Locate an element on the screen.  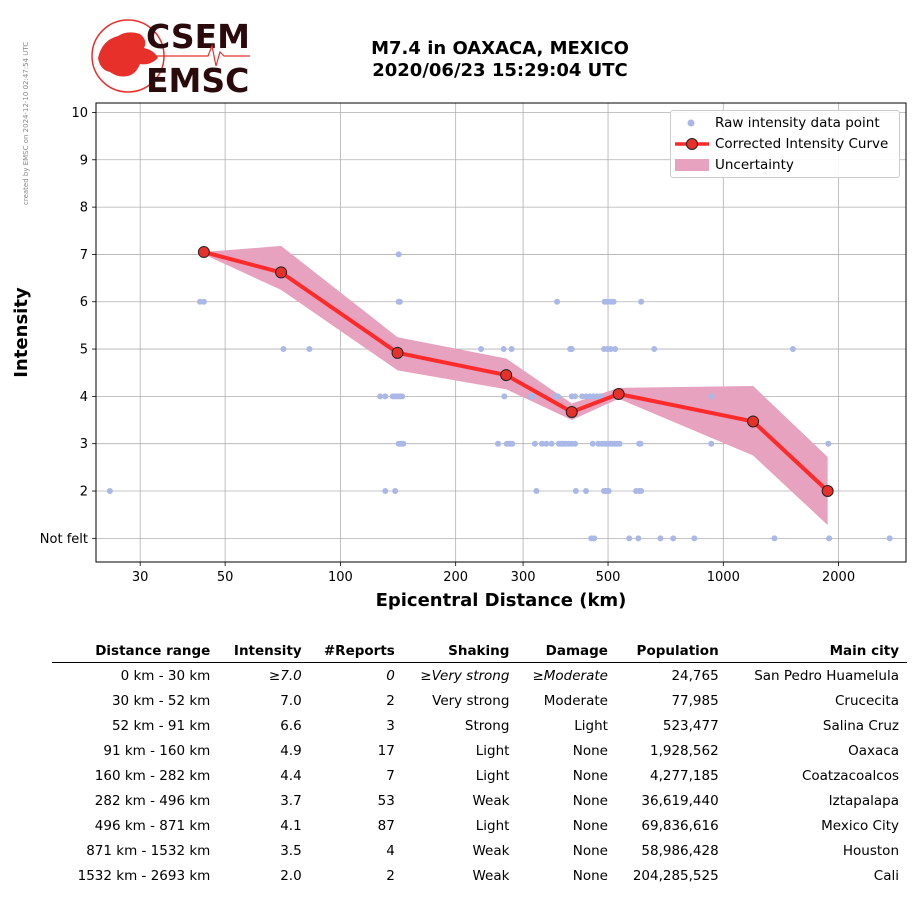
legend-item-raw: Raw intensity data point is located at coordinates (785, 123).